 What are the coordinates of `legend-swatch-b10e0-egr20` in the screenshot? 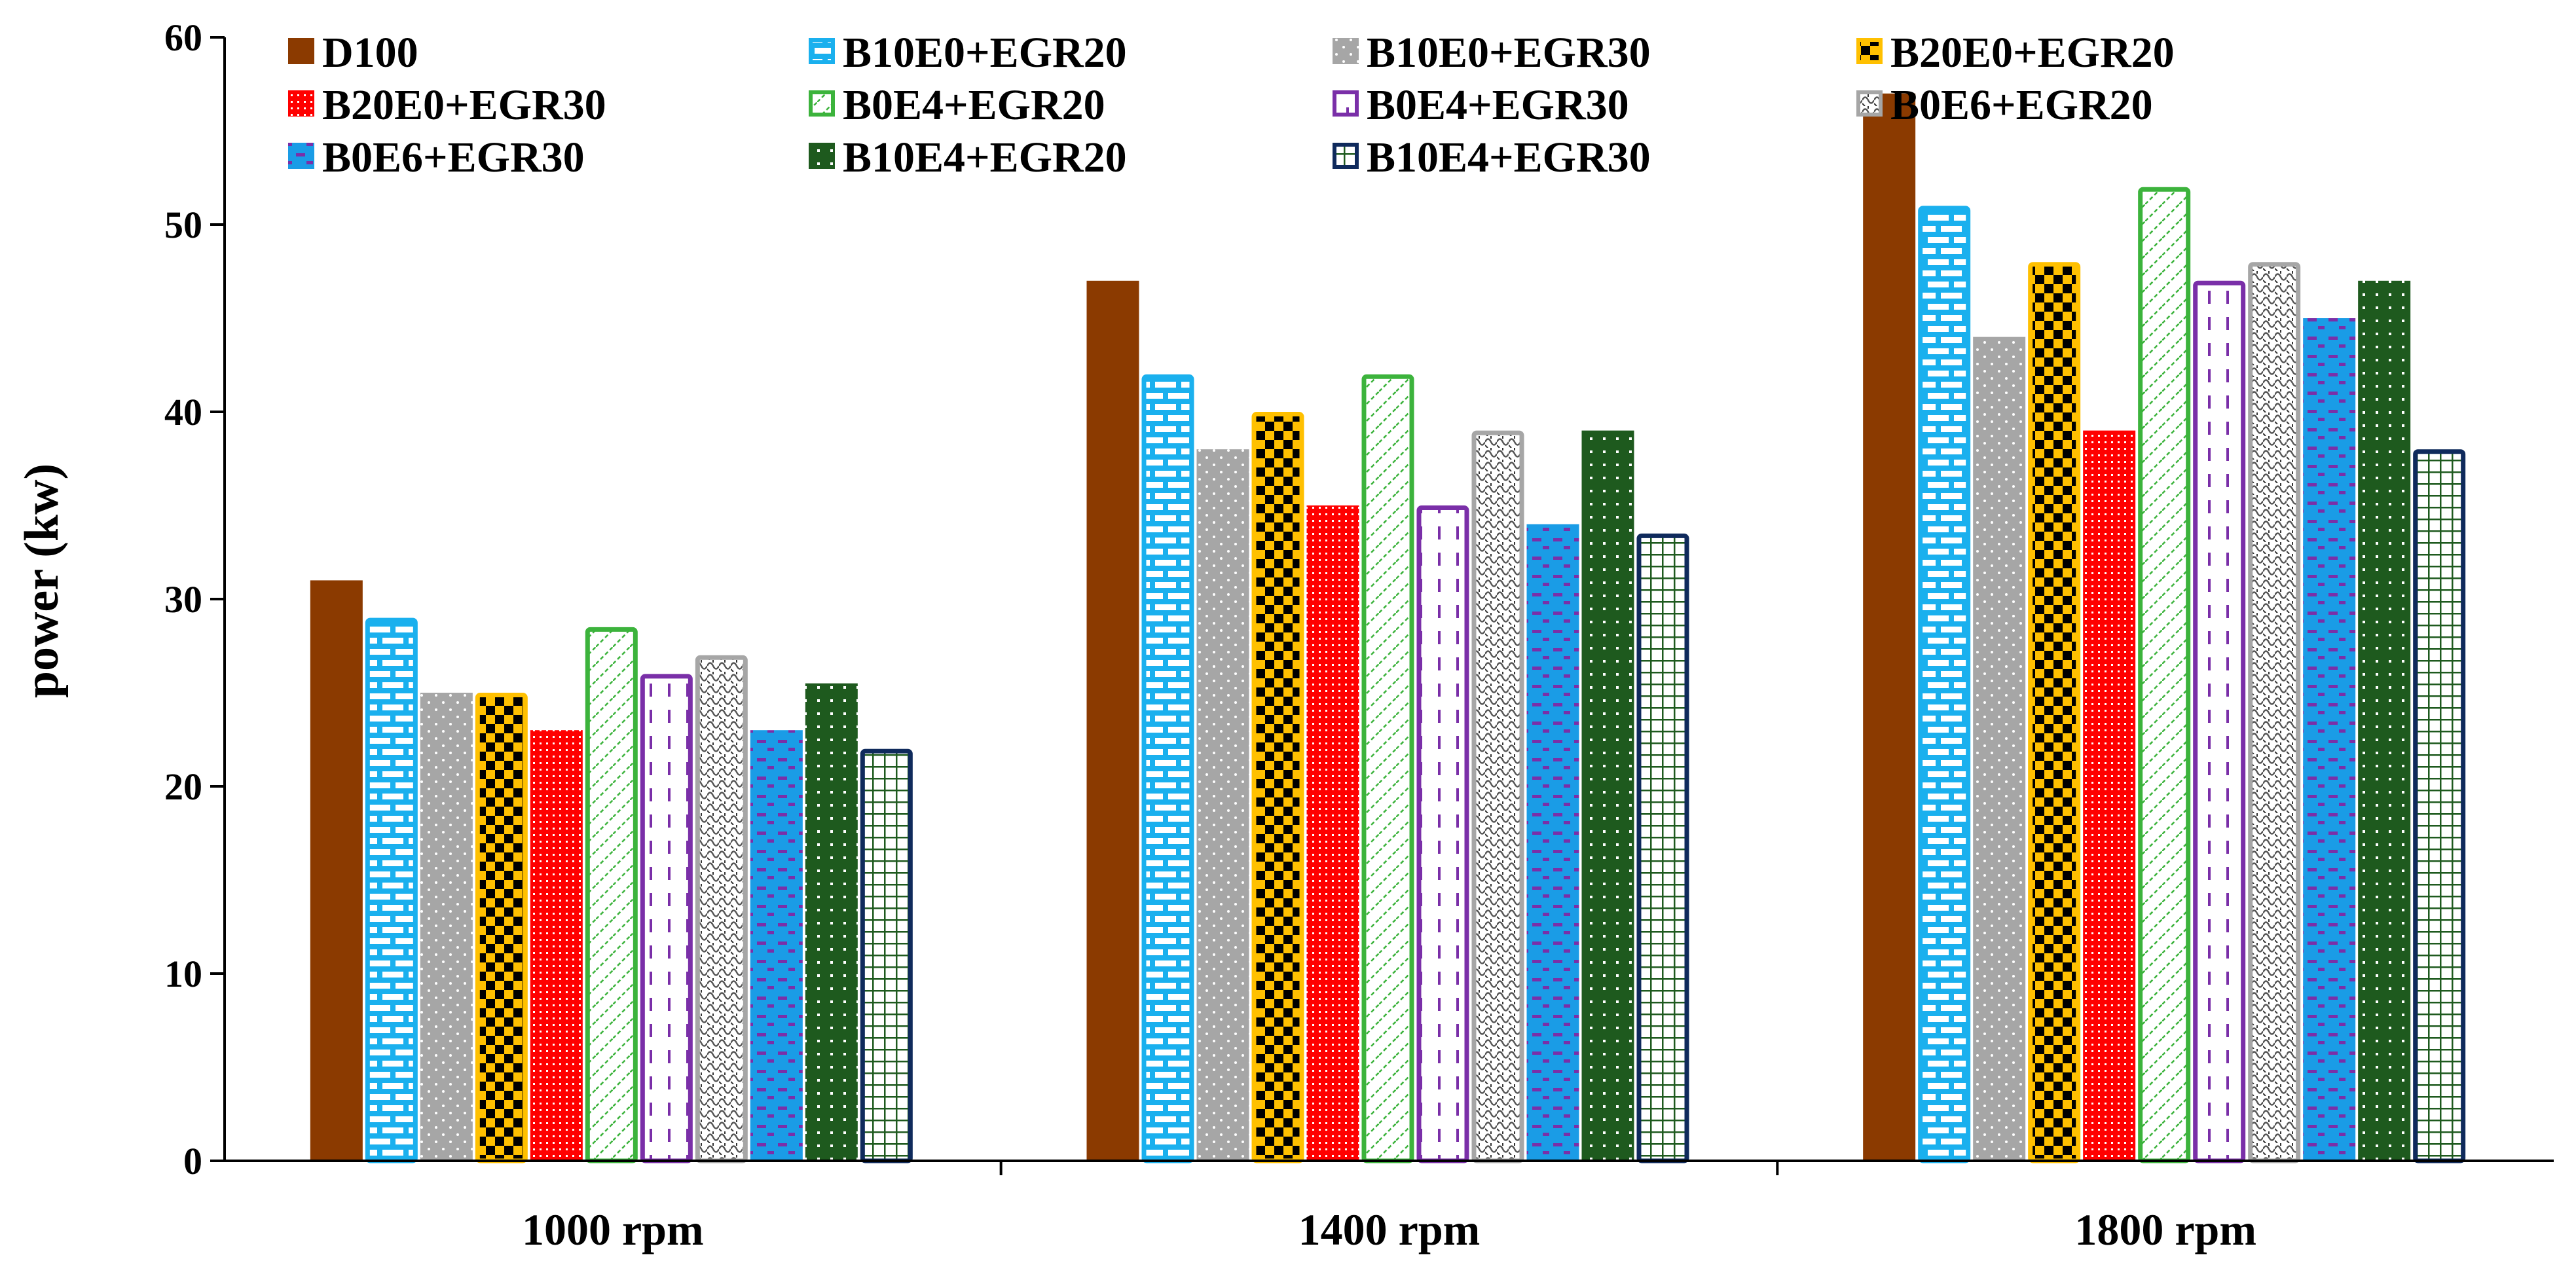 It's located at (822, 51).